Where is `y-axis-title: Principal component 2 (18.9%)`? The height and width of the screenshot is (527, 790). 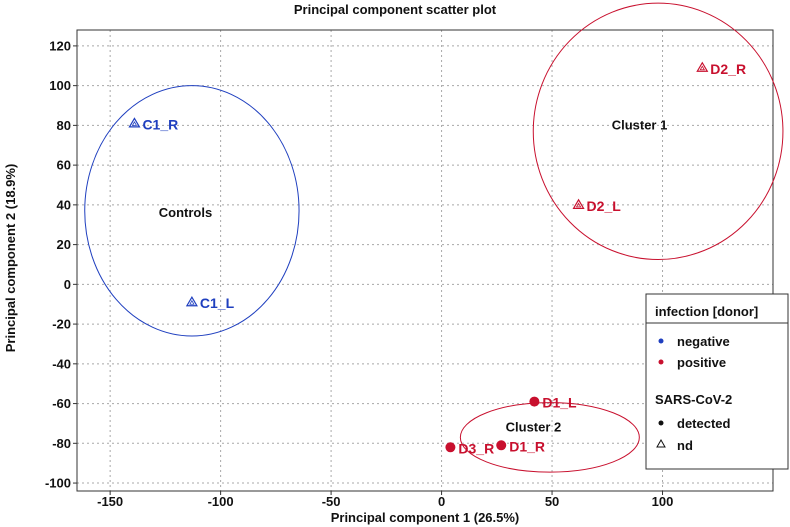 y-axis-title: Principal component 2 (18.9%) is located at coordinates (10, 258).